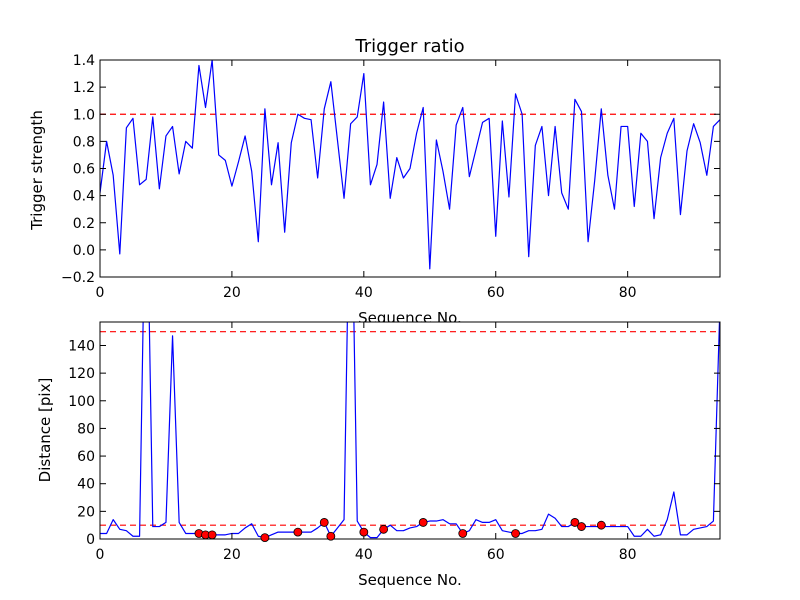 This screenshot has height=600, width=800. Describe the element at coordinates (37, 170) in the screenshot. I see `y-axis-label: Trigger strength` at that location.